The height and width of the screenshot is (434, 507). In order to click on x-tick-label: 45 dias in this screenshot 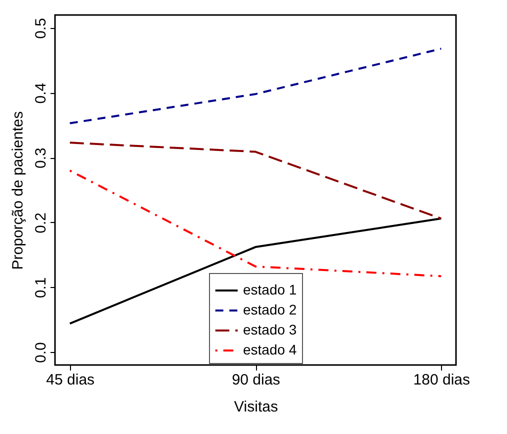, I will do `click(70, 380)`.